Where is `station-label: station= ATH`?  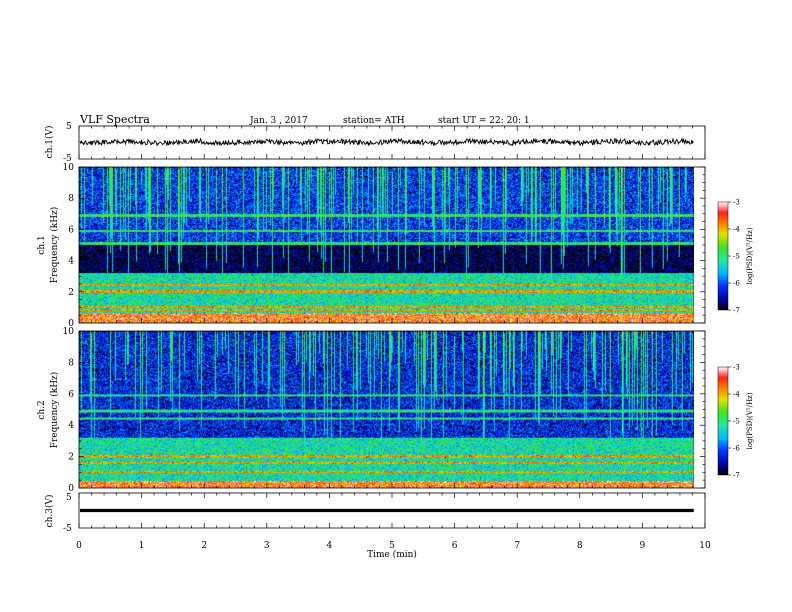 station-label: station= ATH is located at coordinates (374, 121).